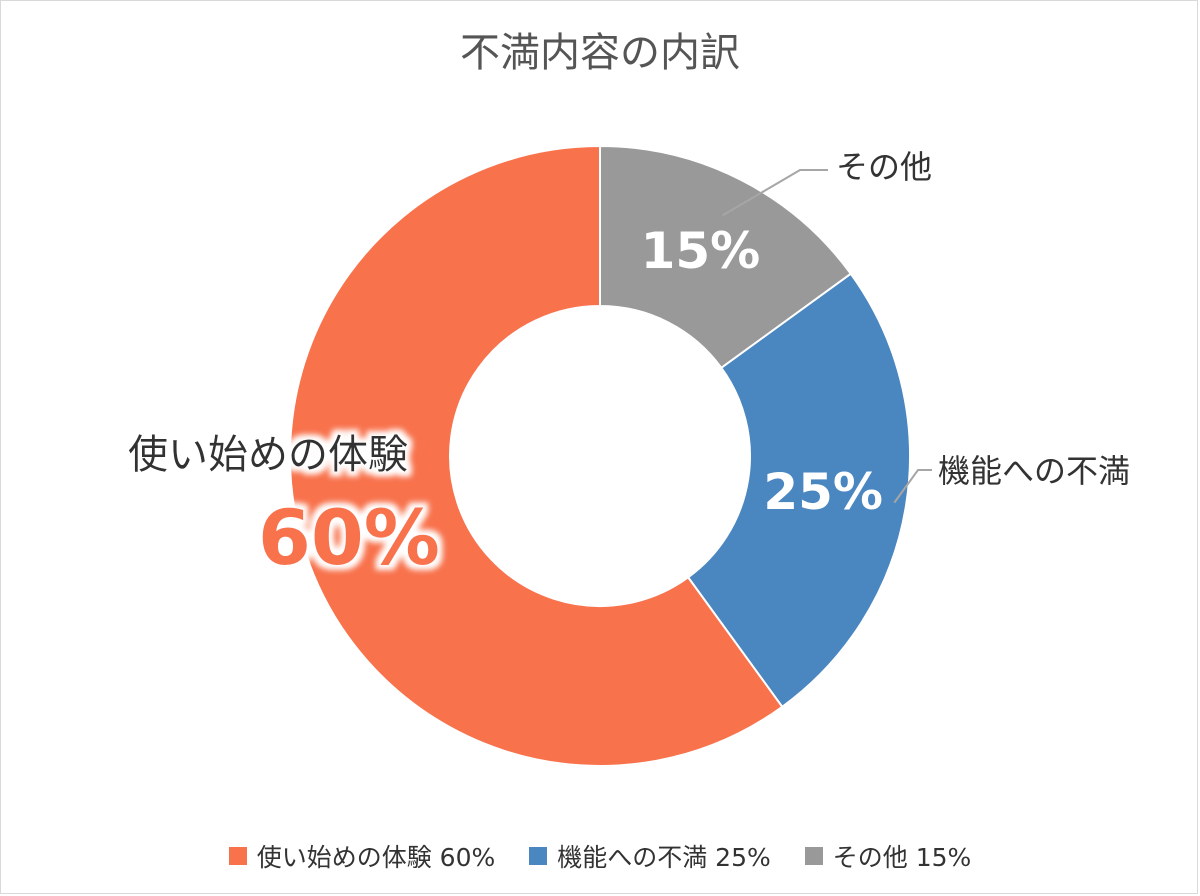 The width and height of the screenshot is (1200, 896). Describe the element at coordinates (823, 492) in the screenshot. I see `value-label-function: 25%` at that location.